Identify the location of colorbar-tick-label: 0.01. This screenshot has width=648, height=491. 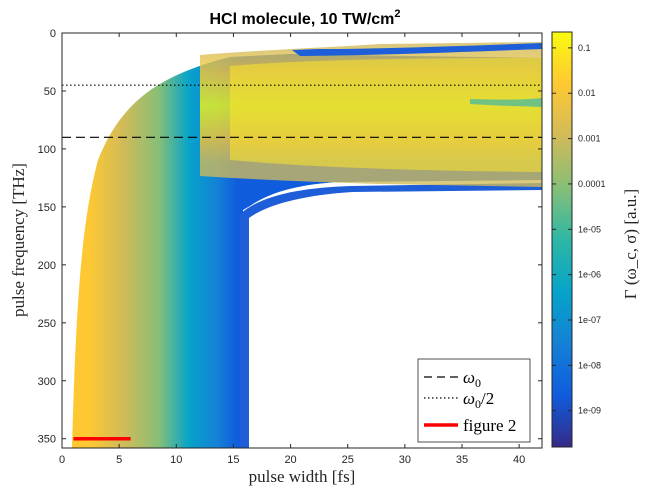
(587, 93).